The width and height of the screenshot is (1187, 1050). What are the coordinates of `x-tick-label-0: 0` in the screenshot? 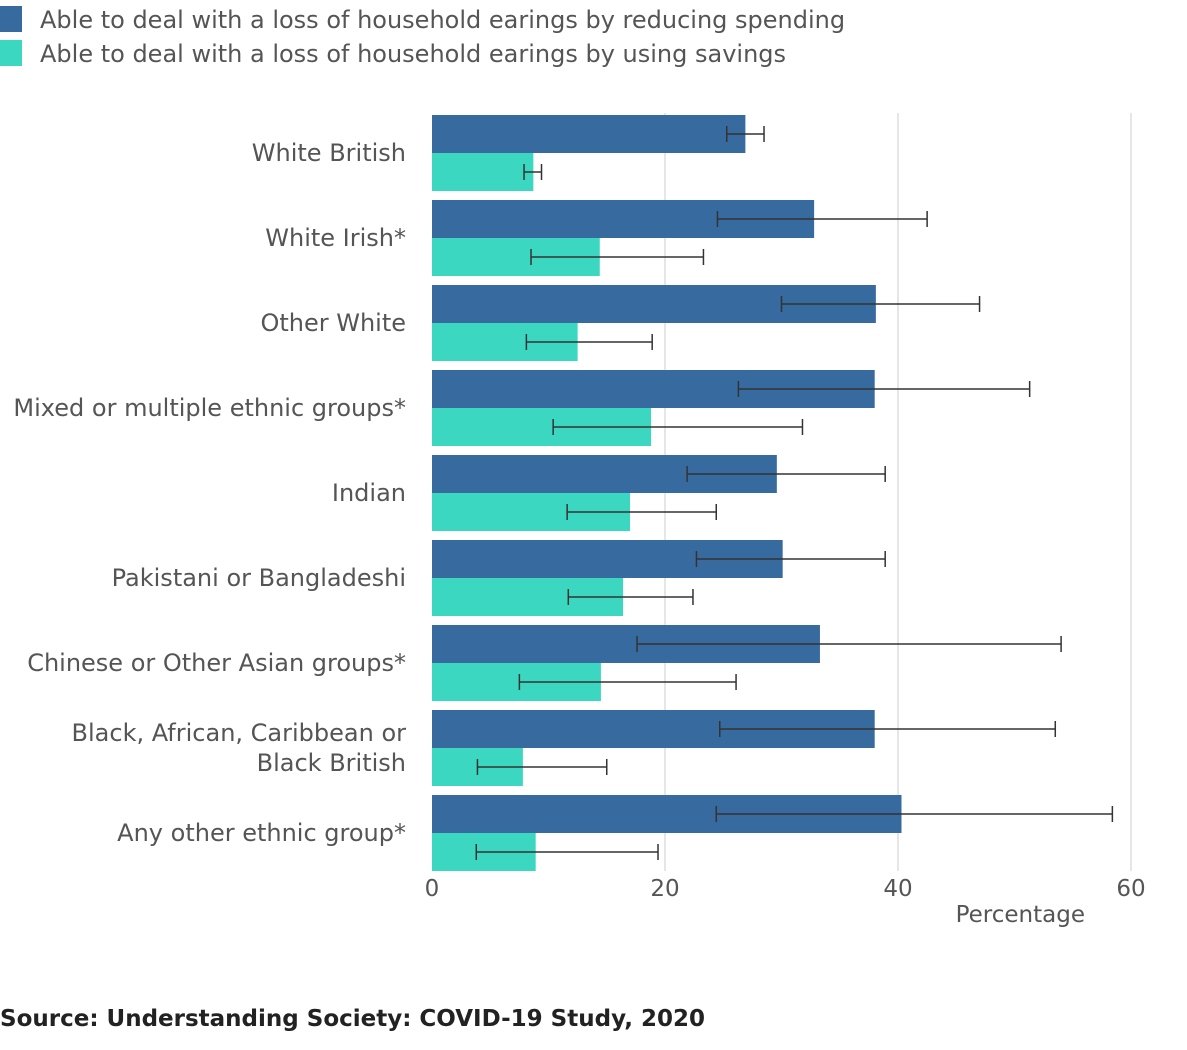 It's located at (432, 889).